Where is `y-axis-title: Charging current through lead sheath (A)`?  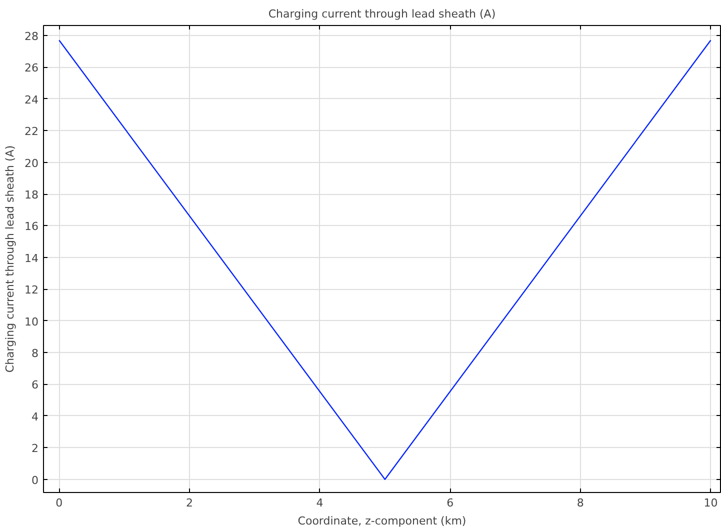 y-axis-title: Charging current through lead sheath (A) is located at coordinates (10, 259).